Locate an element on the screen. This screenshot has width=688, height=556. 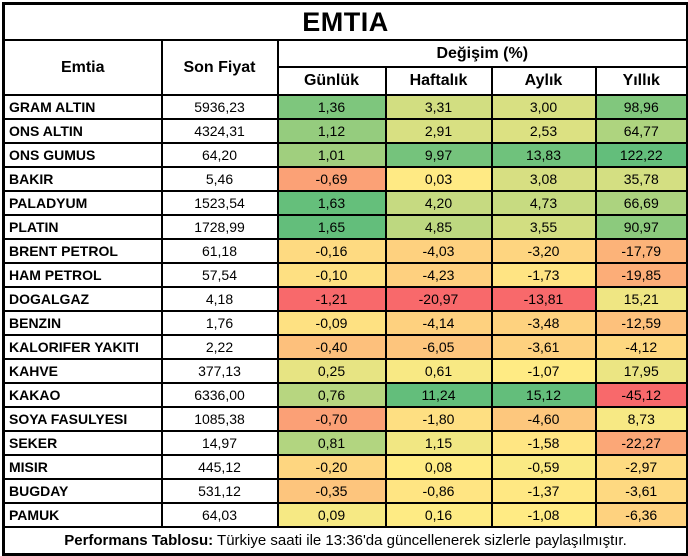
col-header-emtia: Emtia is located at coordinates (82, 67).